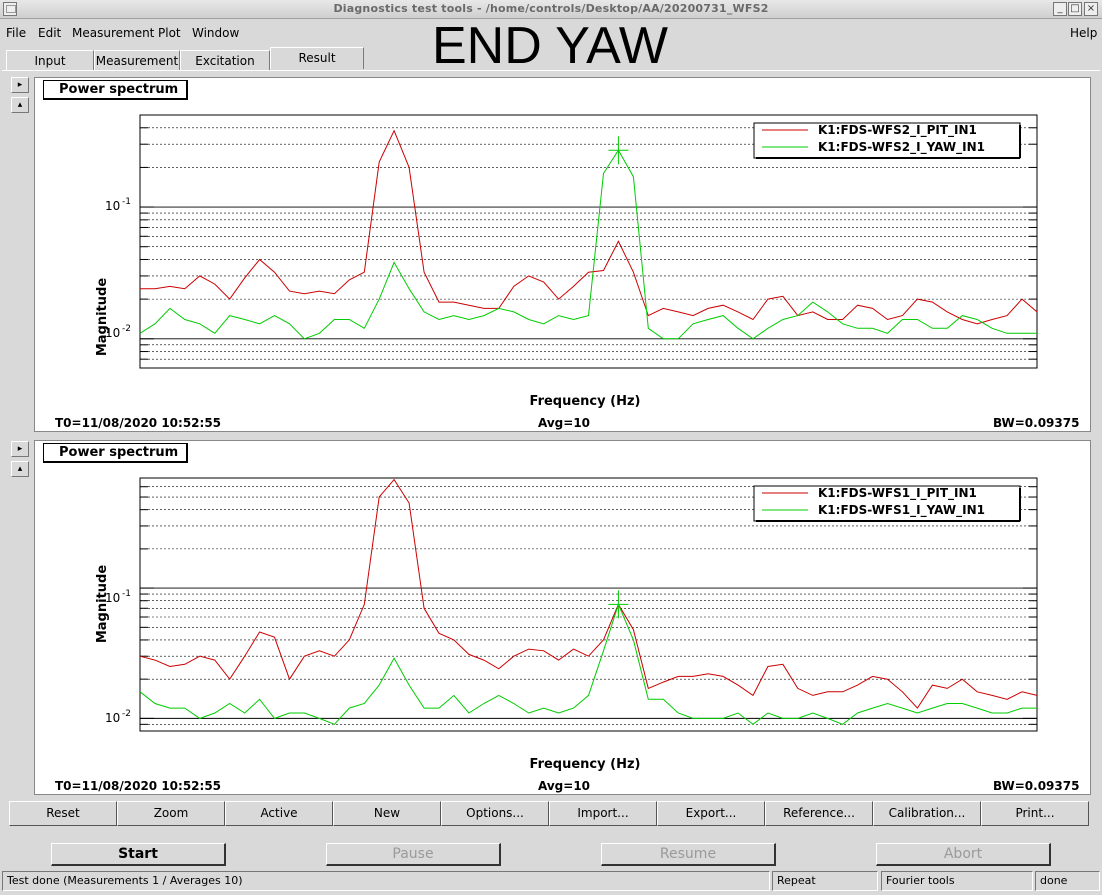 This screenshot has height=895, width=1102. I want to click on plot-2-ylabel: Magnitude, so click(102, 604).